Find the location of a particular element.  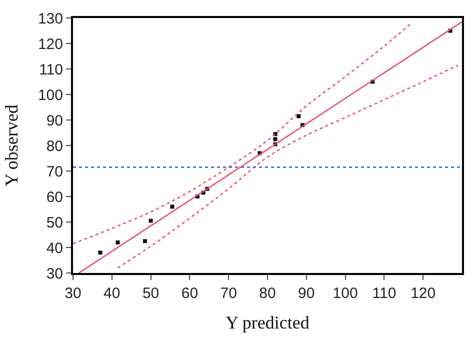

y-tick-label: 30 is located at coordinates (54, 273).